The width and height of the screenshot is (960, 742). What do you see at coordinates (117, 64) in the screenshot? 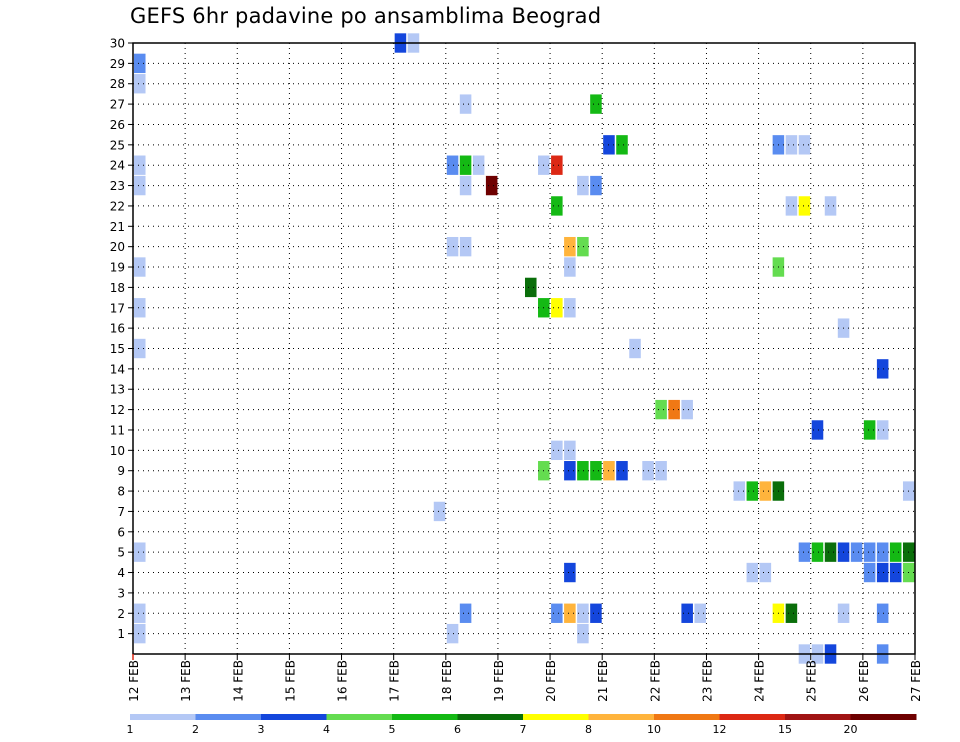
I see `y-tick-label: 29` at bounding box center [117, 64].